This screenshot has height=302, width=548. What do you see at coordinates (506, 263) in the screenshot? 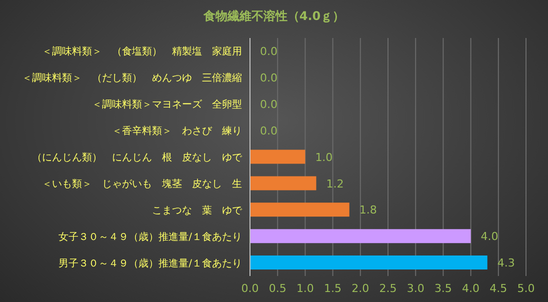
I see `data-label: 4.3` at bounding box center [506, 263].